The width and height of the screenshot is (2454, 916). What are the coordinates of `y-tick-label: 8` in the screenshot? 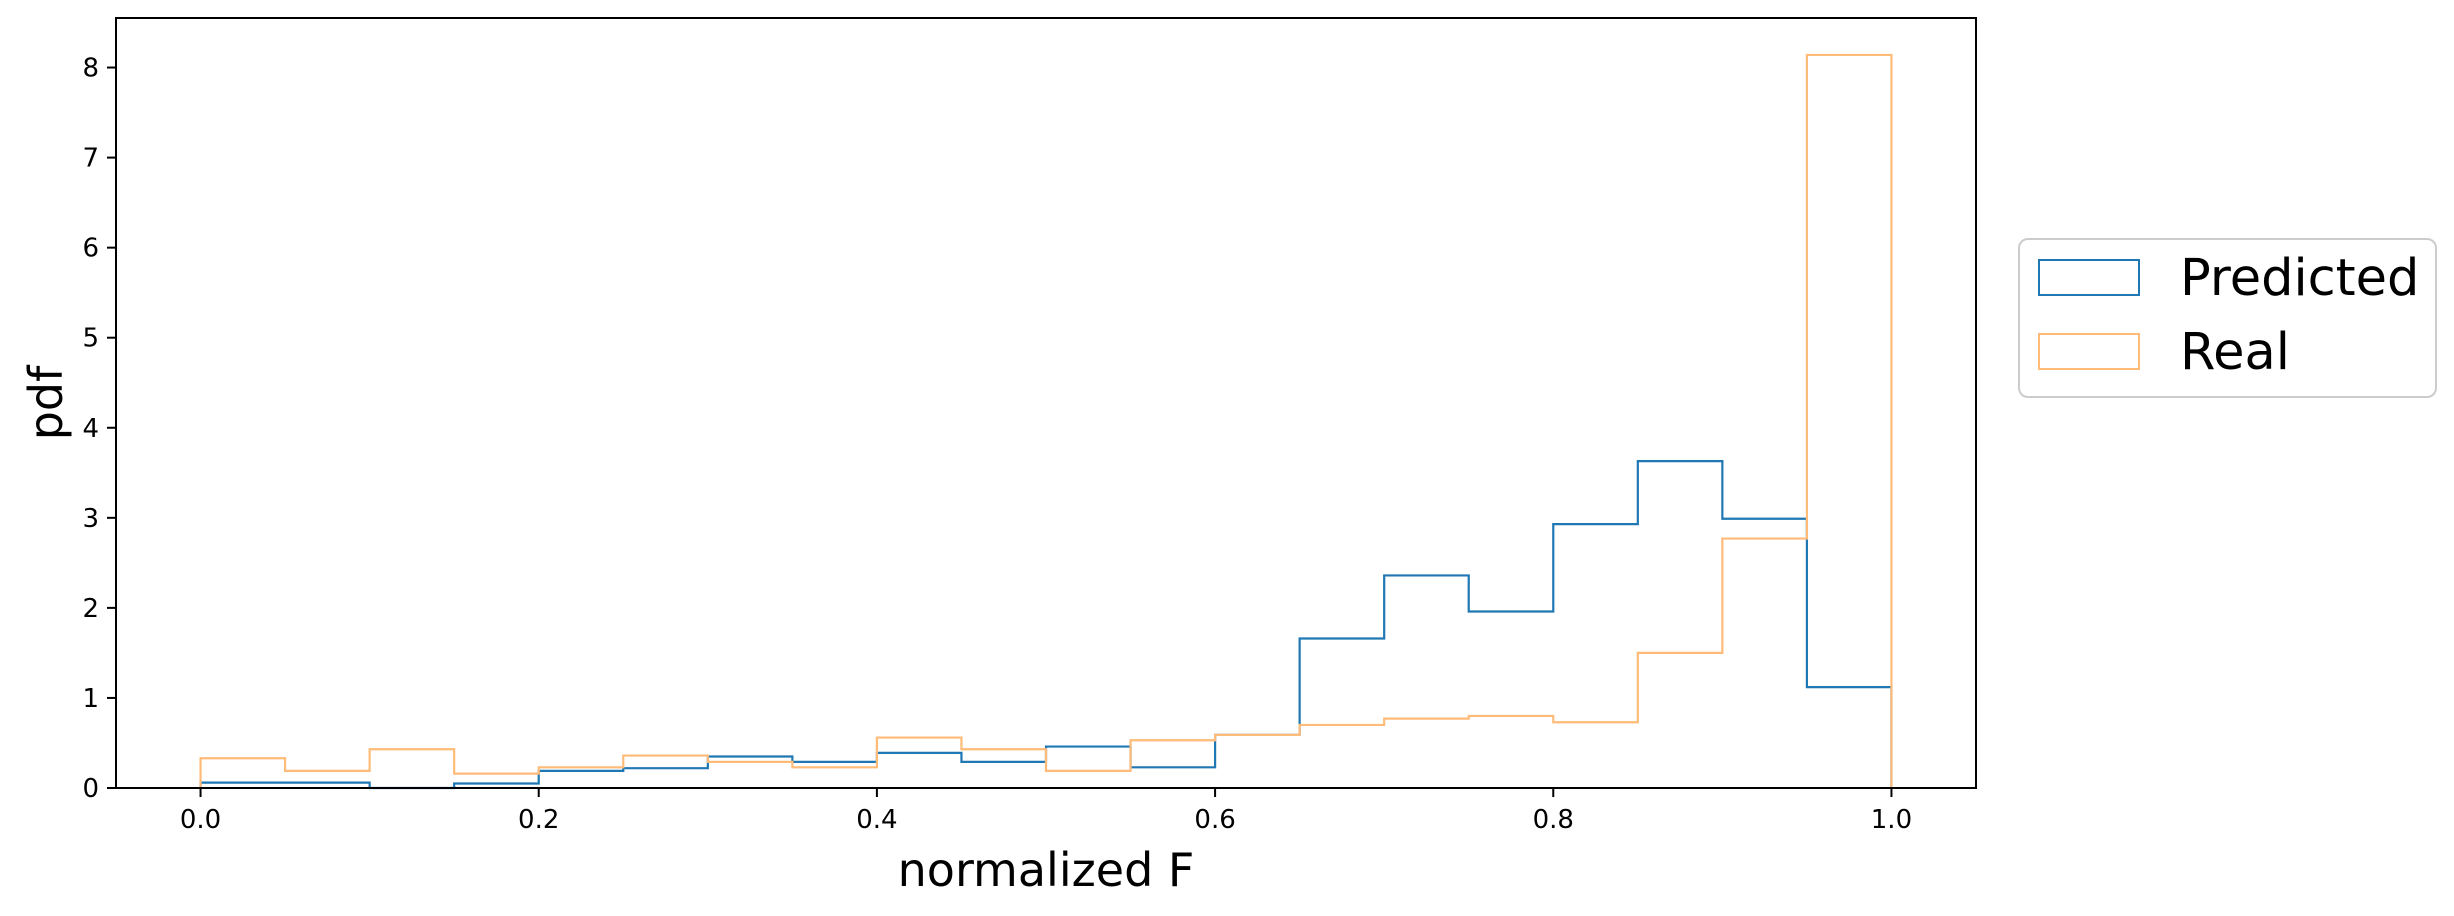 It's located at (90, 69).